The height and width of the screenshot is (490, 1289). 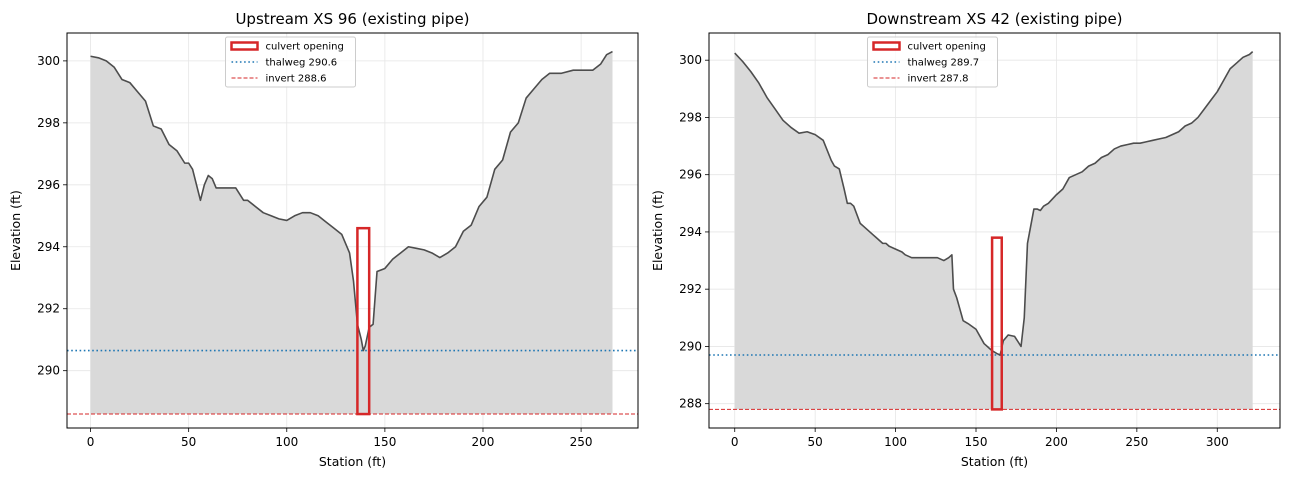 What do you see at coordinates (352, 19) in the screenshot?
I see `chart-title: Upstream XS 96 (existing pipe)` at bounding box center [352, 19].